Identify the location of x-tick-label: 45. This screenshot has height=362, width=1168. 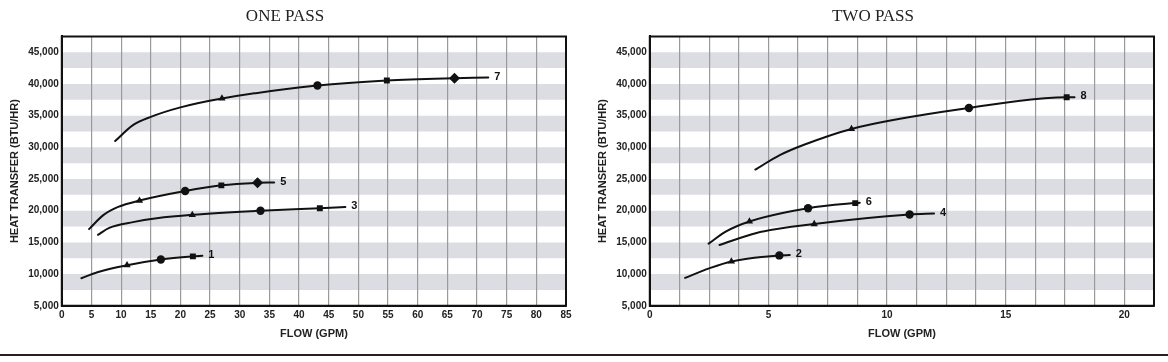
(329, 314).